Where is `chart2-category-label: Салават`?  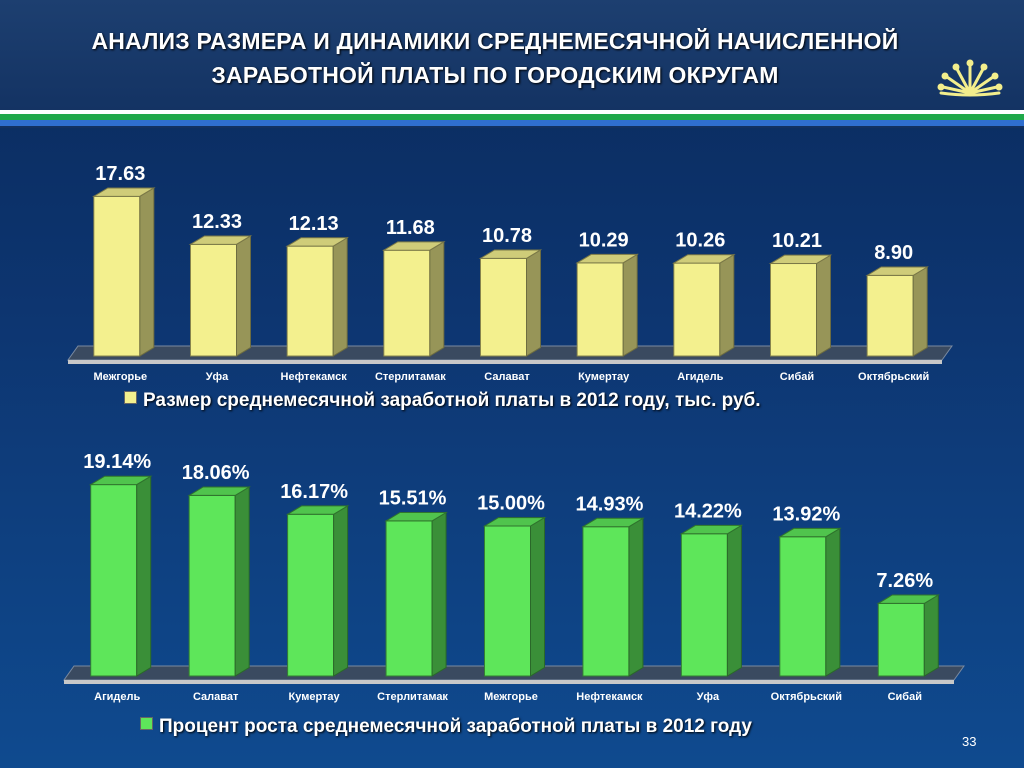
chart2-category-label: Салават is located at coordinates (216, 697).